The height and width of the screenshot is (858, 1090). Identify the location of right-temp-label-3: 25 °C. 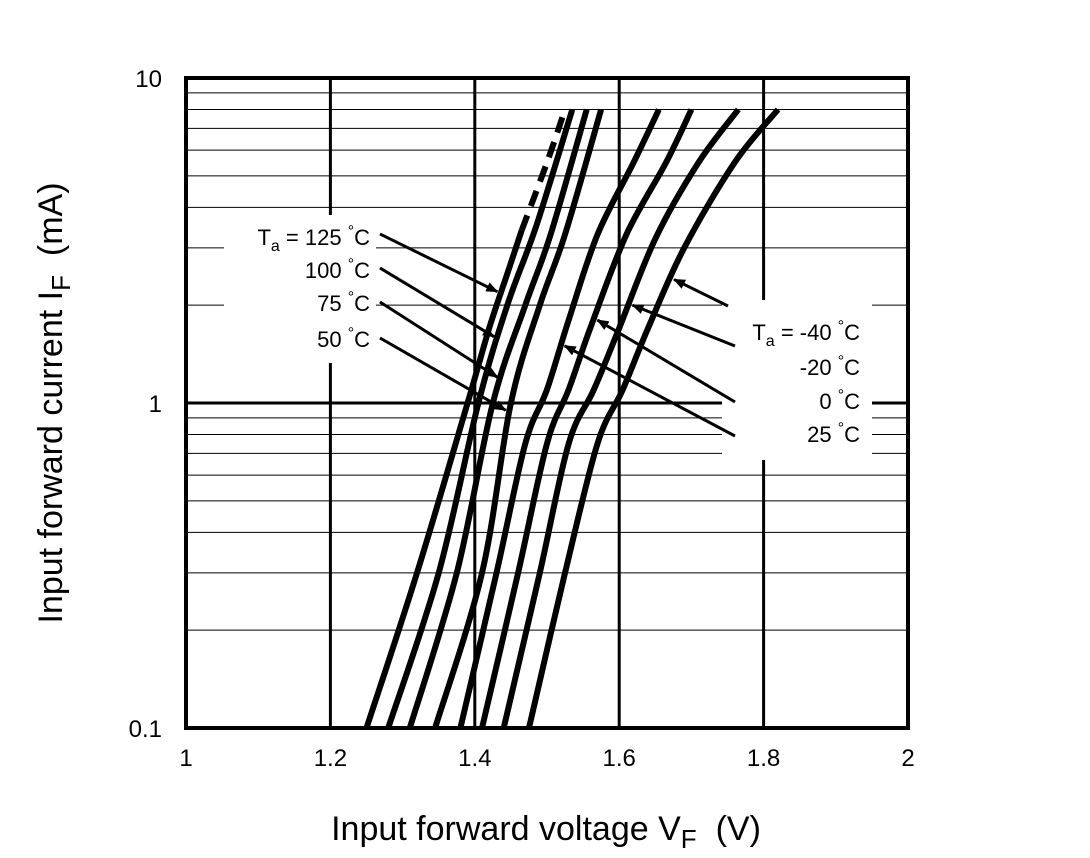
(833, 433).